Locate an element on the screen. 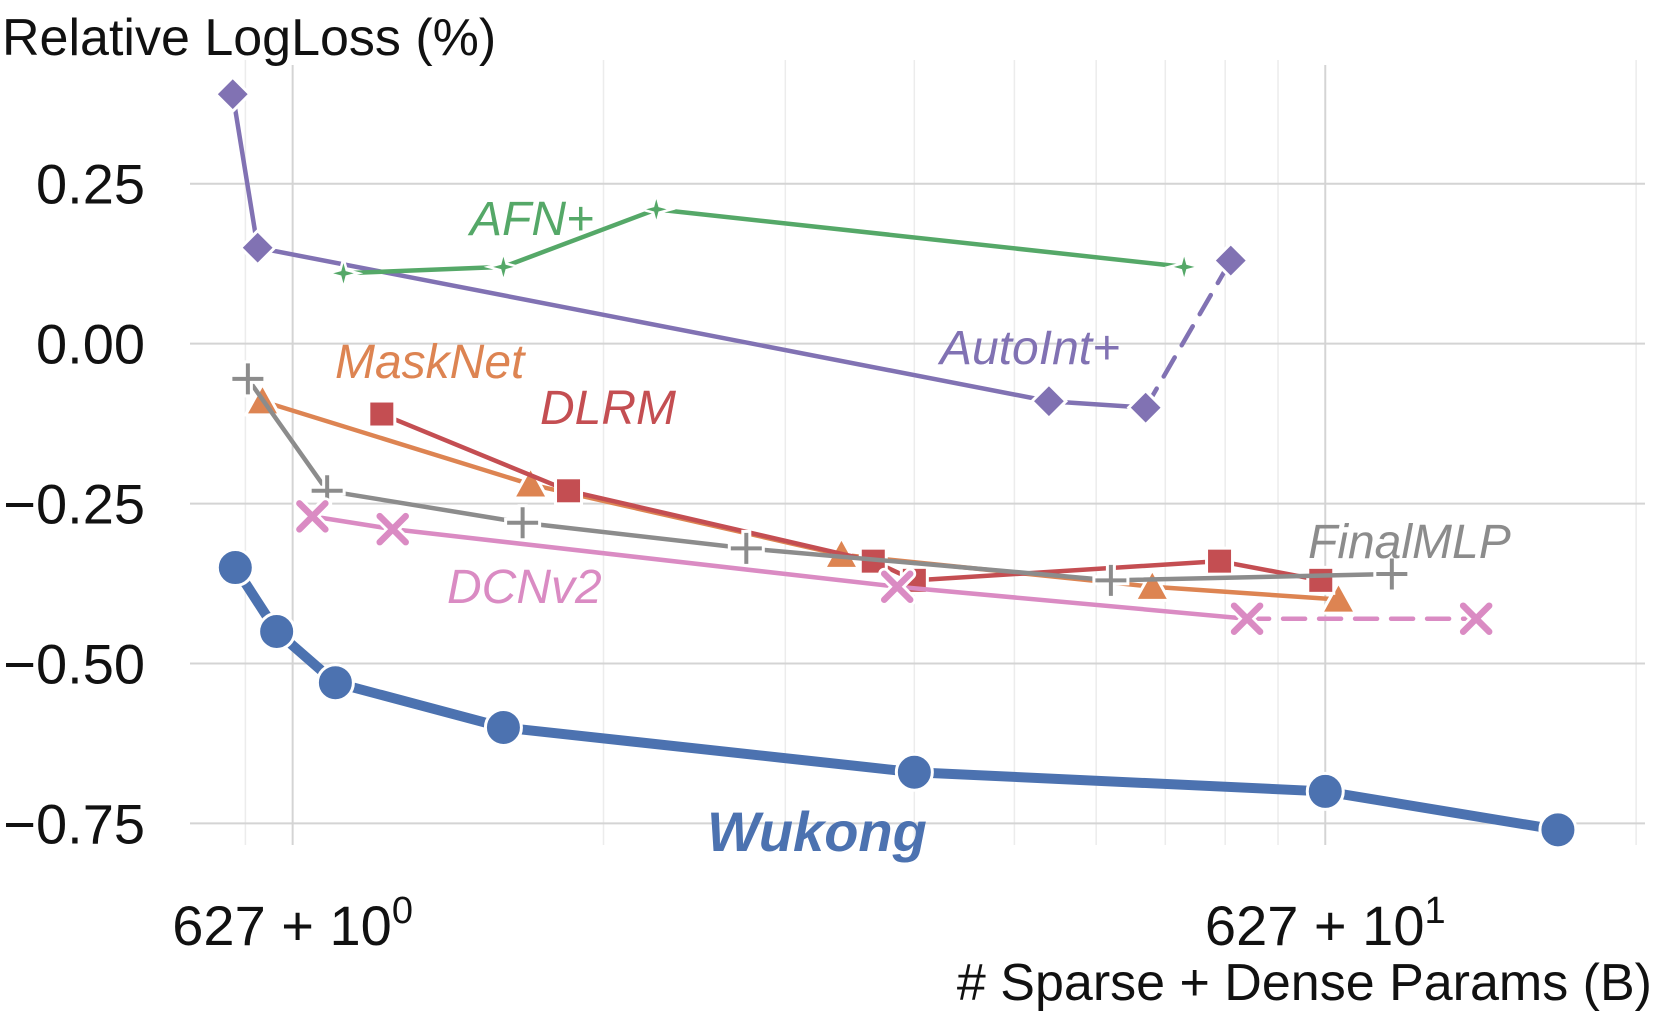 The height and width of the screenshot is (1022, 1658). series-label-dcnv2: DCNv2 is located at coordinates (524, 587).